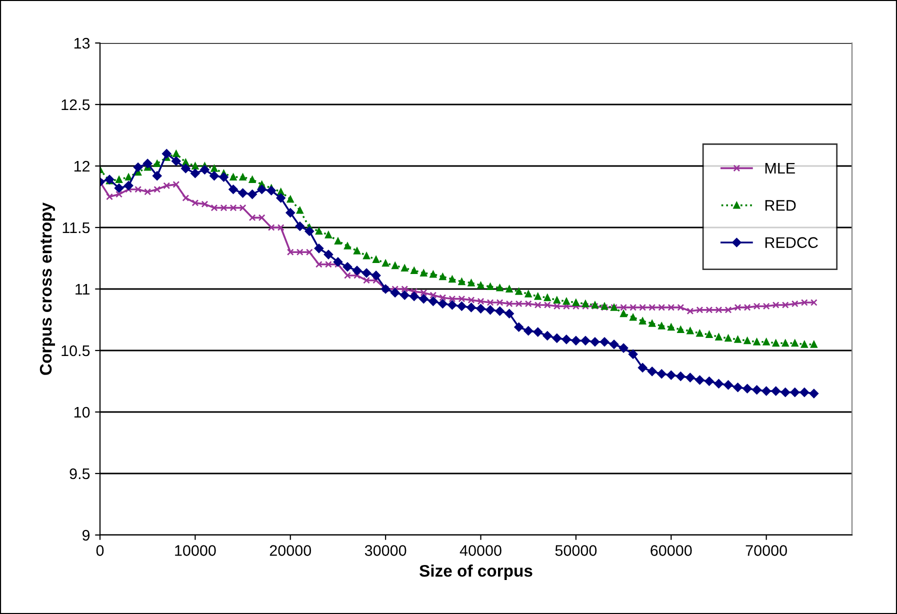 Image resolution: width=897 pixels, height=614 pixels. What do you see at coordinates (83, 289) in the screenshot?
I see `y-tick-label: 11` at bounding box center [83, 289].